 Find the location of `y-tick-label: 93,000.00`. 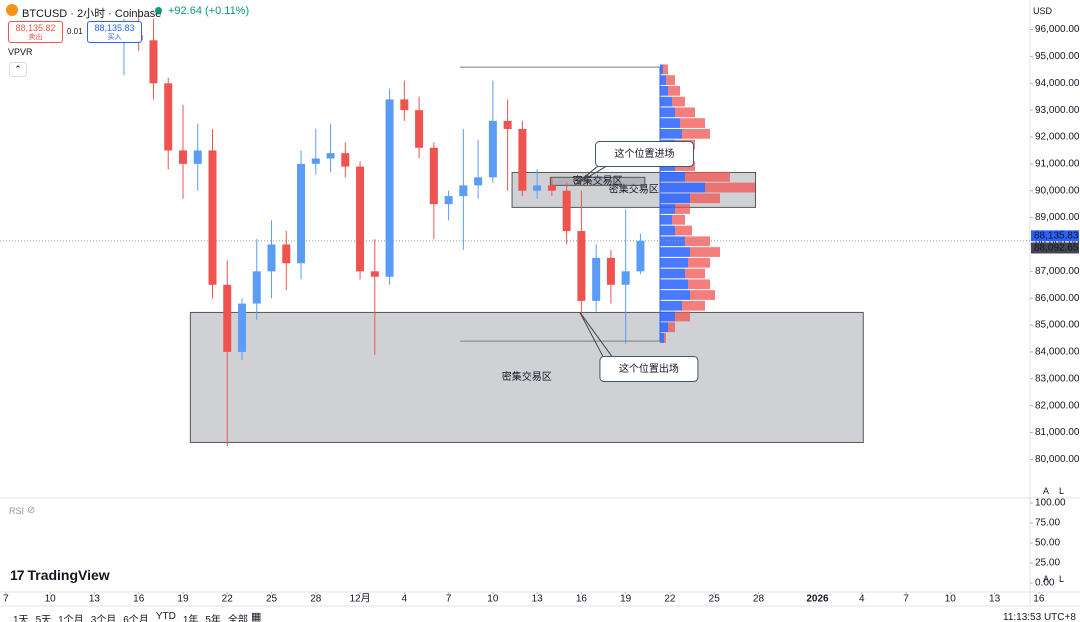

y-tick-label: 93,000.00 is located at coordinates (1057, 110).